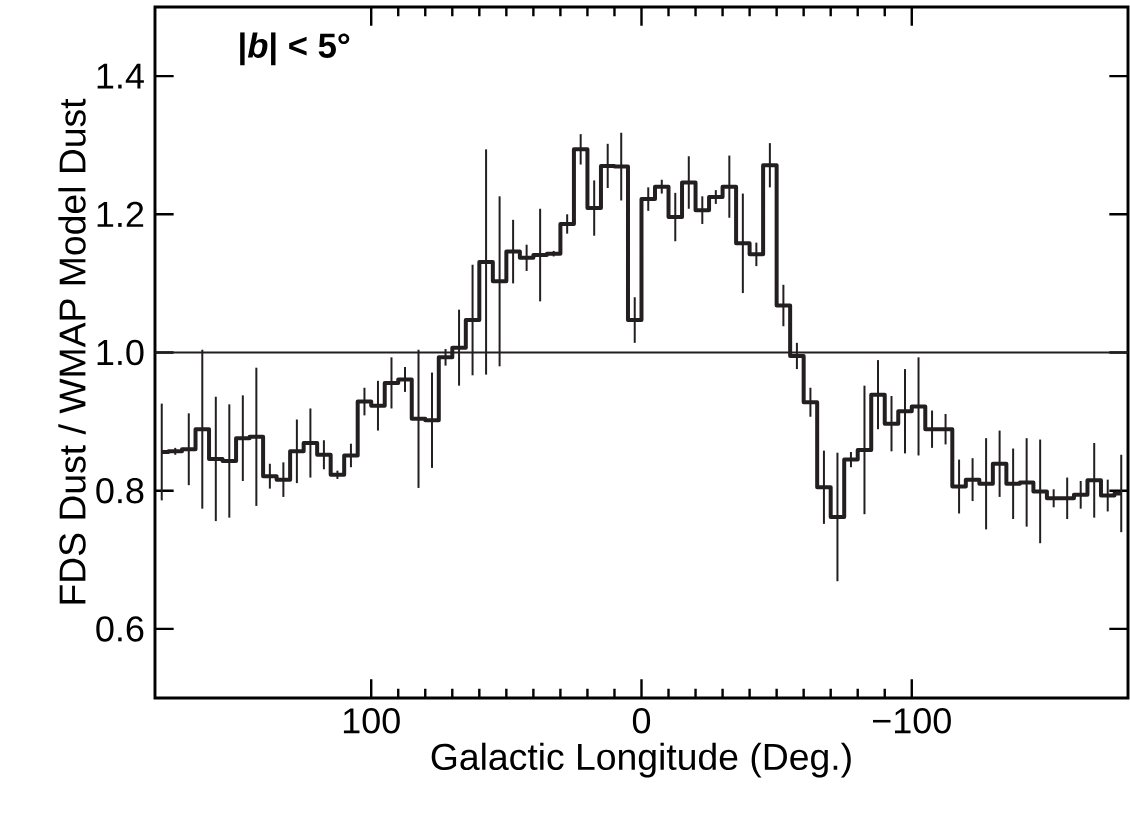  What do you see at coordinates (72, 351) in the screenshot?
I see `y-axis-title: FDS Dust / WMAP Model Dust` at bounding box center [72, 351].